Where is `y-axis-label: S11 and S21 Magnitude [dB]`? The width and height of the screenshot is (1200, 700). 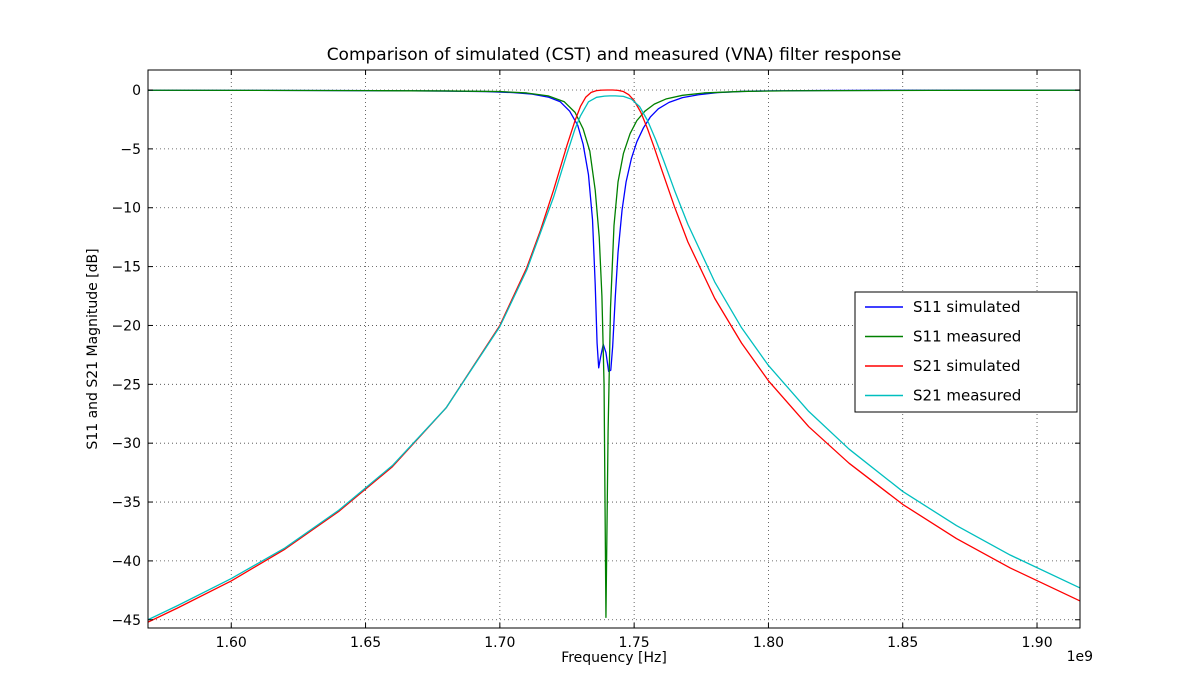
y-axis-label: S11 and S21 Magnitude [dB] is located at coordinates (93, 348).